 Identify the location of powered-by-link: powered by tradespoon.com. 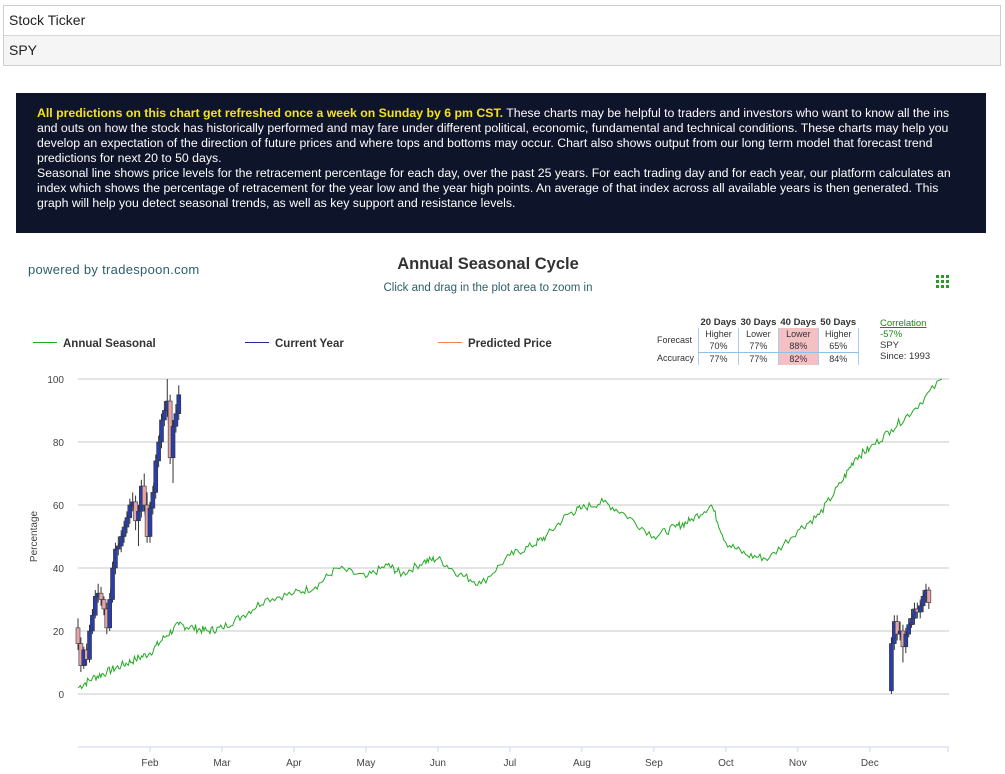
(114, 269).